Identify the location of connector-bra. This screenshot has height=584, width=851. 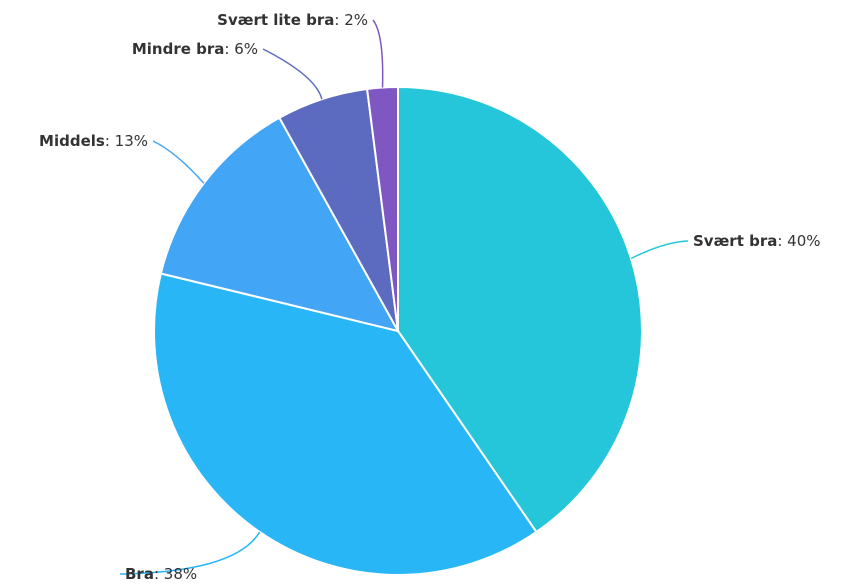
(190, 553).